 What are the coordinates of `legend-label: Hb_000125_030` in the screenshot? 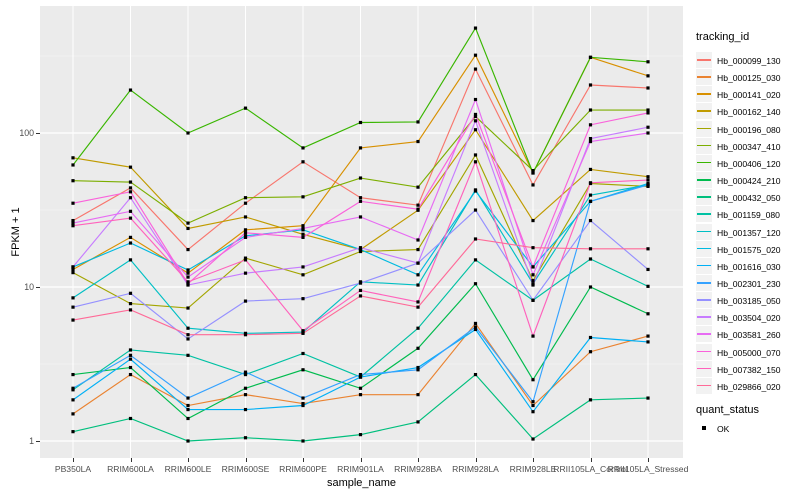 It's located at (749, 78).